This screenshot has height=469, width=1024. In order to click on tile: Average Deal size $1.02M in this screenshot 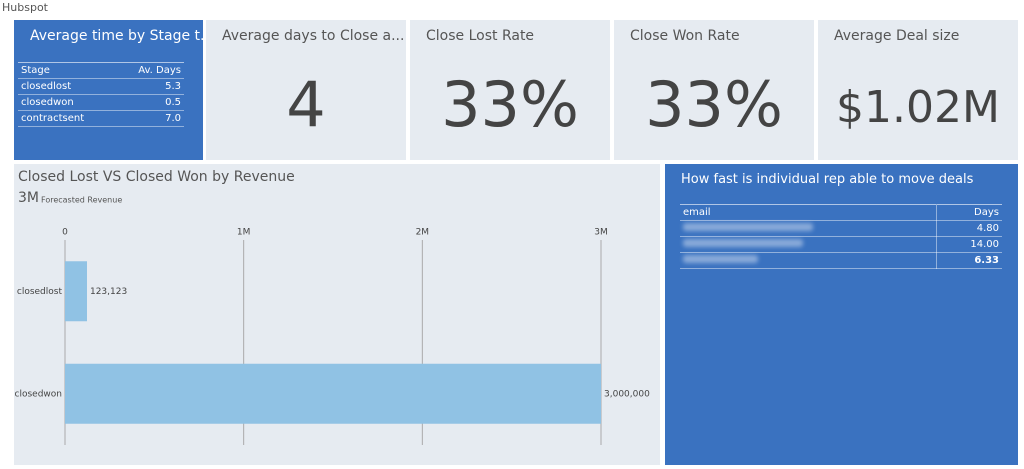, I will do `click(918, 90)`.